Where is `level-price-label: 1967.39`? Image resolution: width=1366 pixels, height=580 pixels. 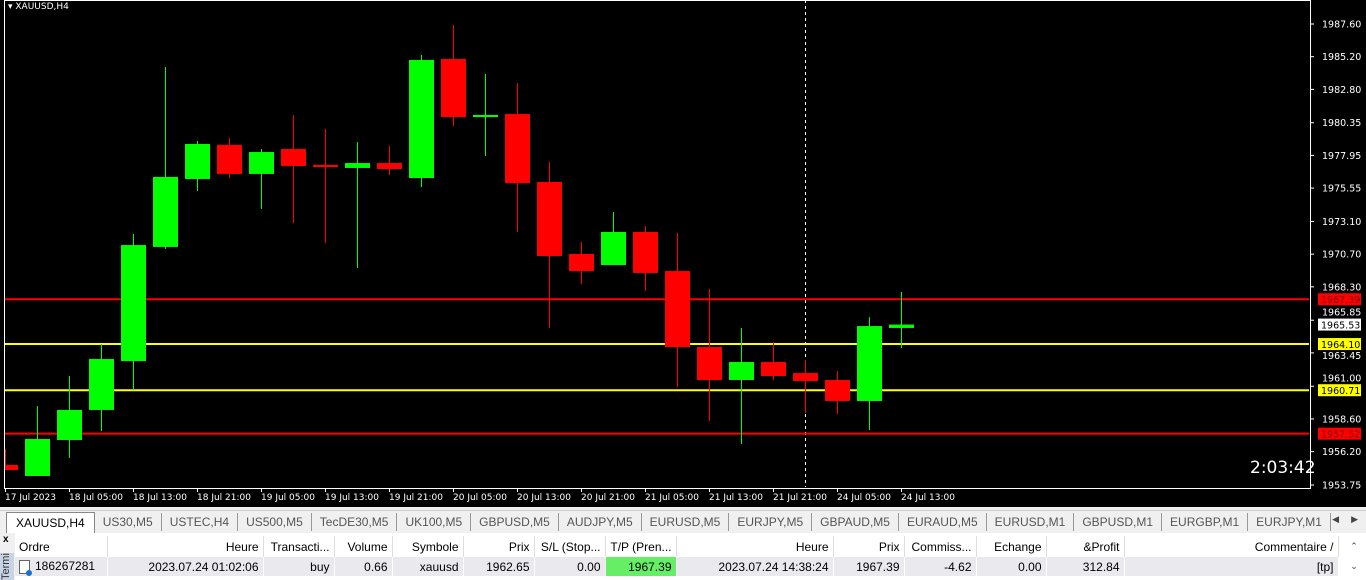 level-price-label: 1967.39 is located at coordinates (1340, 300).